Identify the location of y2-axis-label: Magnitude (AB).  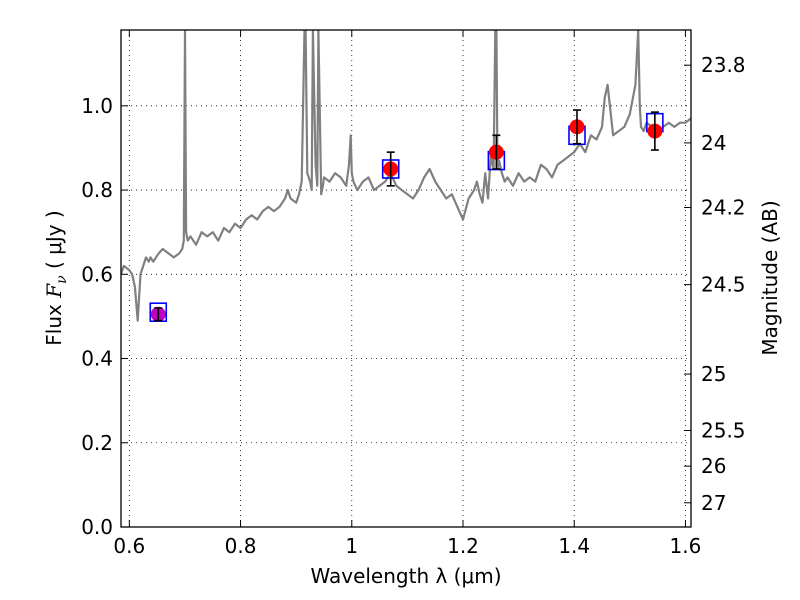
(770, 277).